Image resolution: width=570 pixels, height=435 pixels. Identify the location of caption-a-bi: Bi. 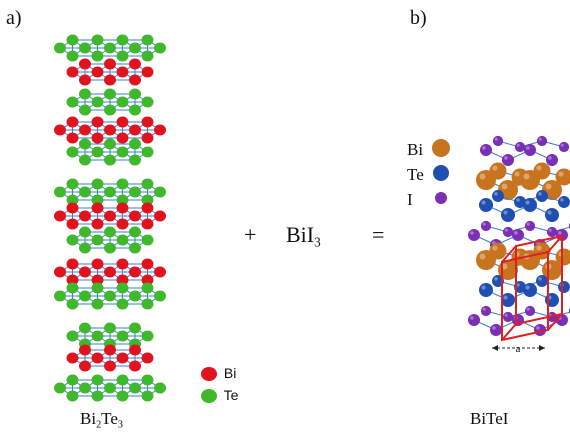
(88, 418).